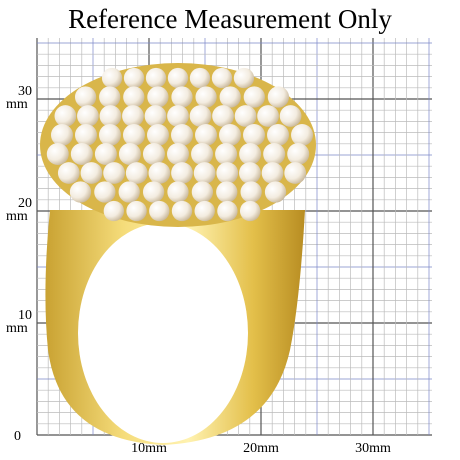 The height and width of the screenshot is (460, 460). I want to click on x-label: 20mm, so click(261, 448).